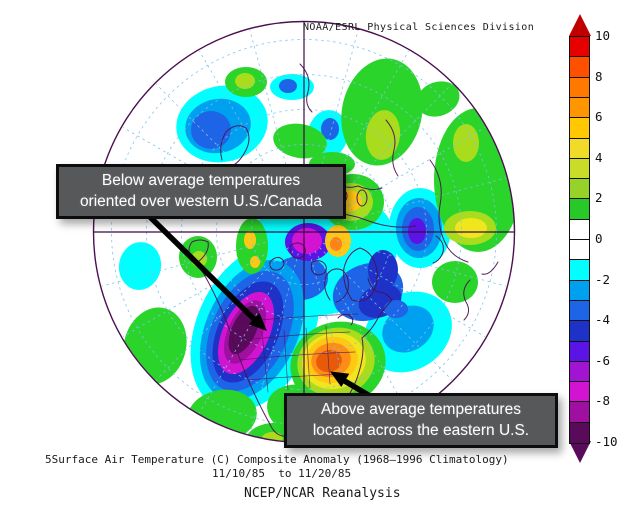 This screenshot has width=640, height=509. What do you see at coordinates (421, 409) in the screenshot?
I see `annotation-text-line: Above average temperatures` at bounding box center [421, 409].